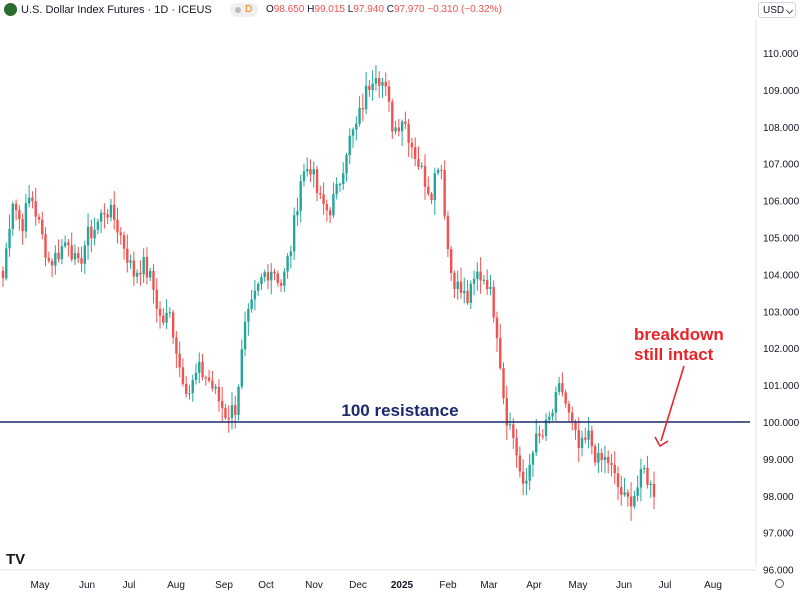 This screenshot has height=594, width=800. What do you see at coordinates (244, 10) in the screenshot?
I see `market-status-badge: D` at bounding box center [244, 10].